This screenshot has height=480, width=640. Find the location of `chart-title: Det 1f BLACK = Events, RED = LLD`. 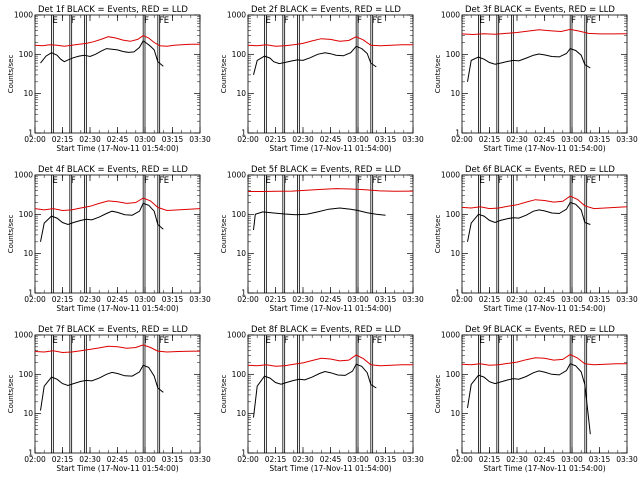

chart-title: Det 1f BLACK = Events, RED = LLD is located at coordinates (113, 10).